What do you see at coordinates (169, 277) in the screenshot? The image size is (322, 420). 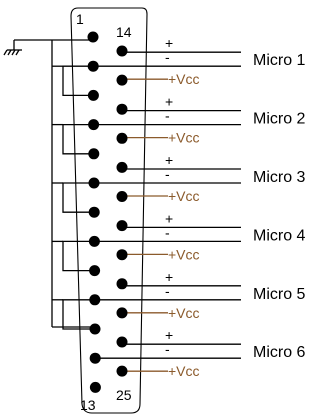 I see `micro-5-plus-sign: +` at bounding box center [169, 277].